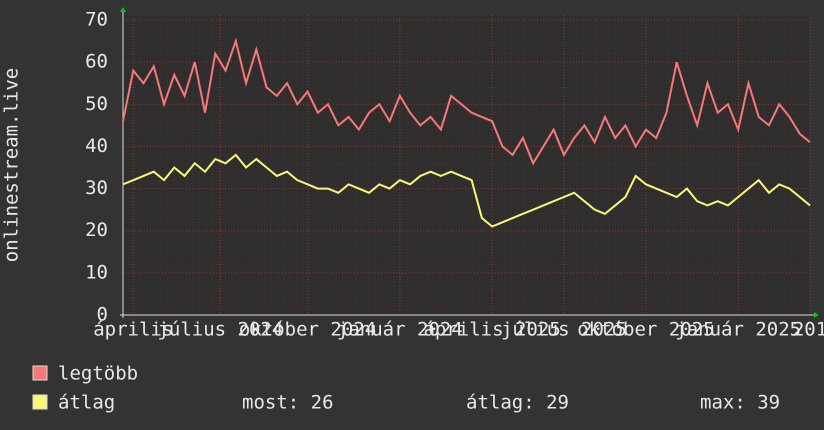 The width and height of the screenshot is (824, 430). I want to click on y-tick-label: 20, so click(96, 230).